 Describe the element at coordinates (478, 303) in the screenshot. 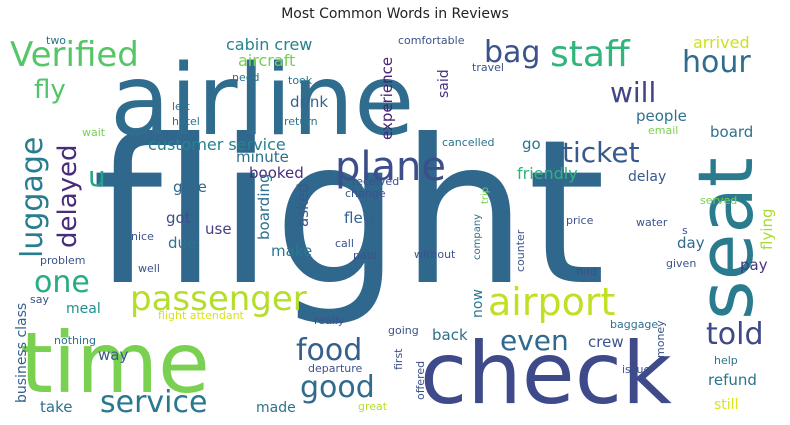

I see `word-now: now` at that location.